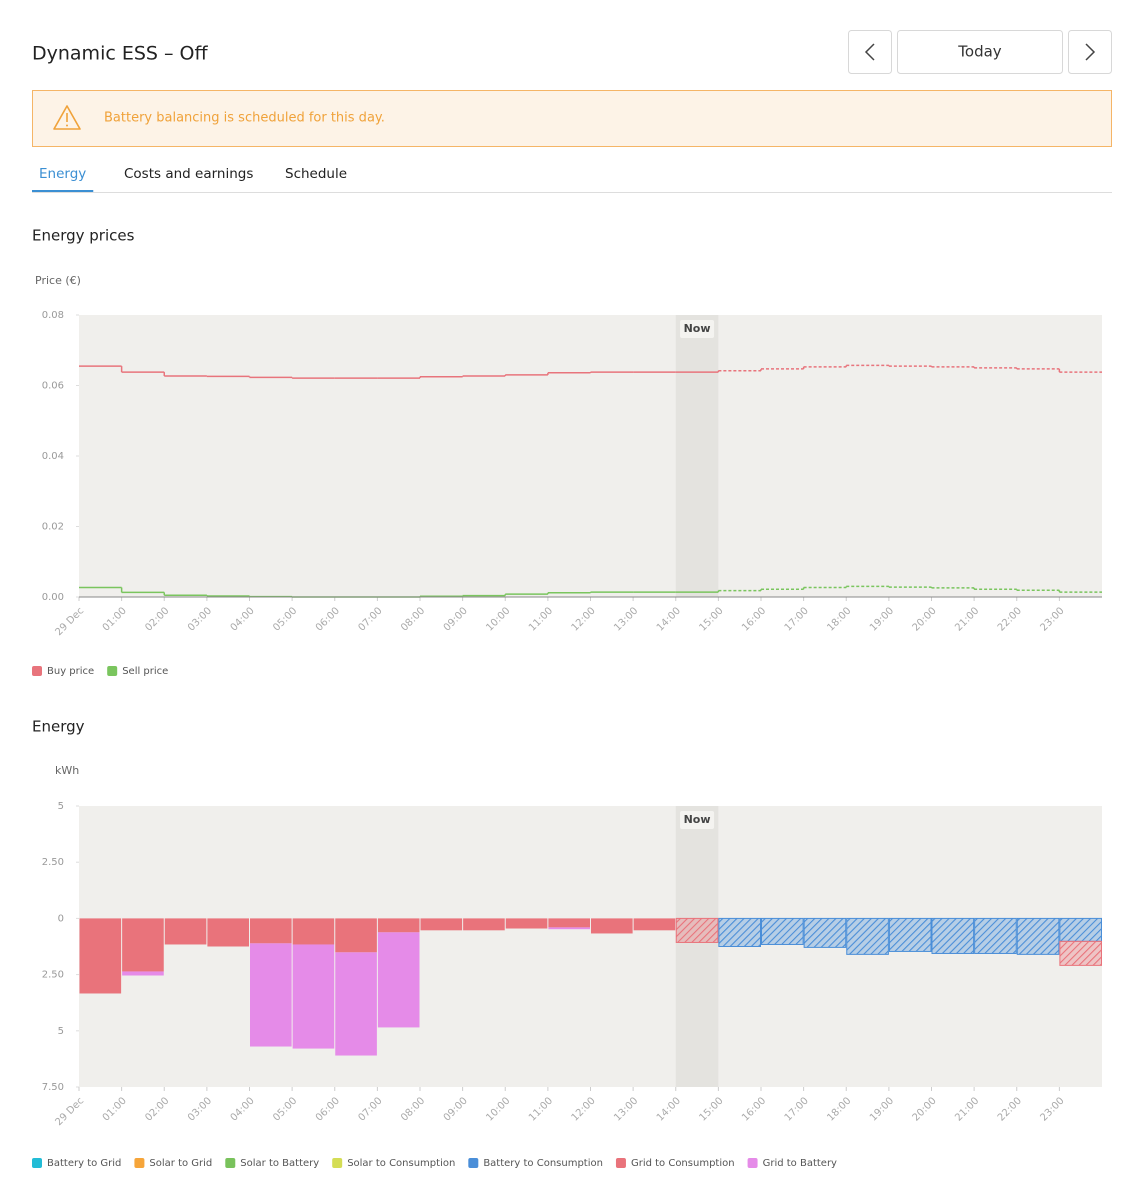 This screenshot has height=1200, width=1145. Describe the element at coordinates (58, 280) in the screenshot. I see `y-axis-label: Price (€)` at that location.